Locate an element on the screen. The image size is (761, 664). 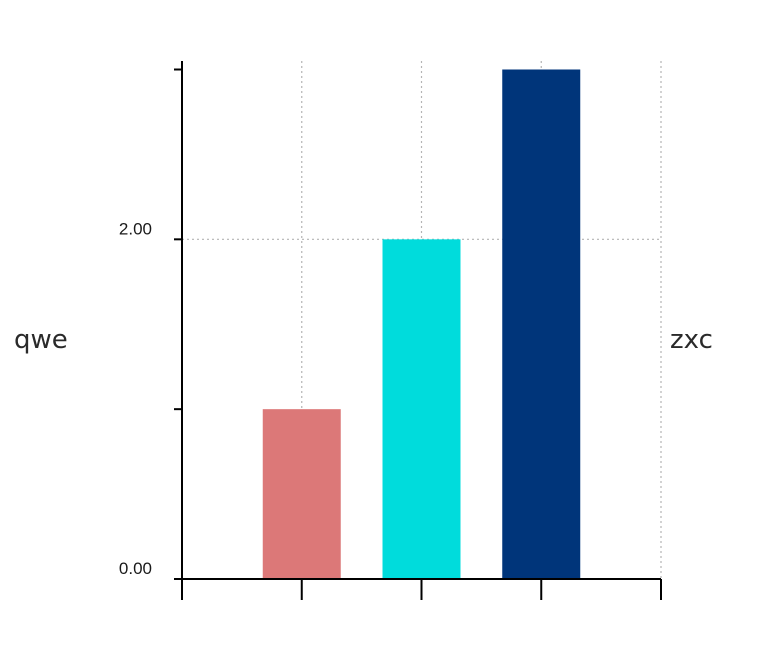
y-axis-label: qwe is located at coordinates (41, 340).